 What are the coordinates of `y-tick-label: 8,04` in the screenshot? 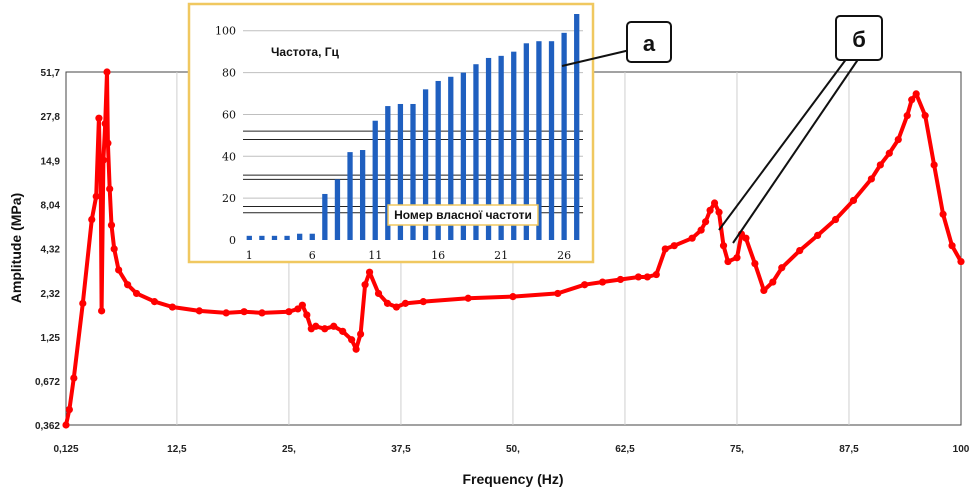 It's located at (51, 205).